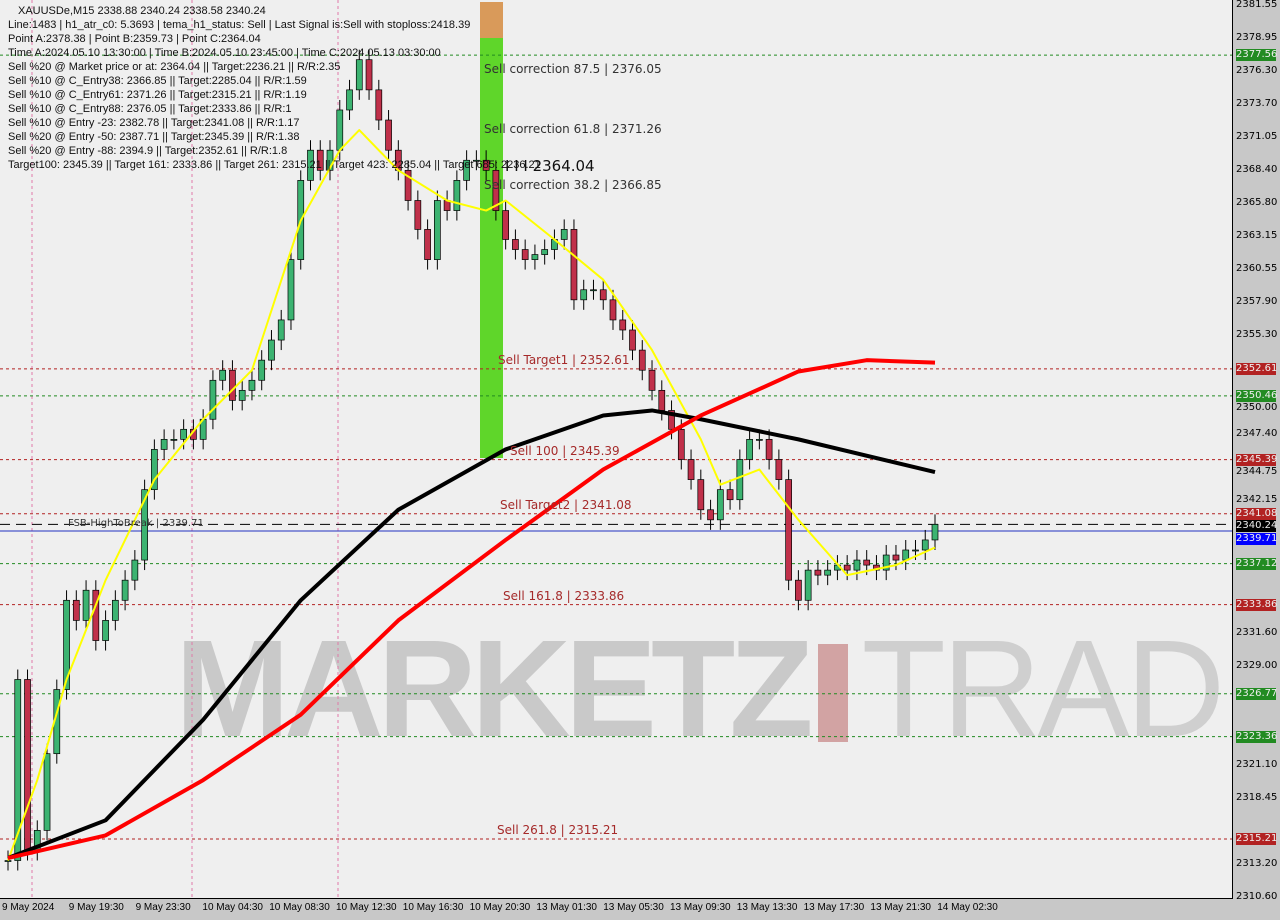  Describe the element at coordinates (573, 69) in the screenshot. I see `correction-label: Sell correction 87.5 | 2376.05` at that location.